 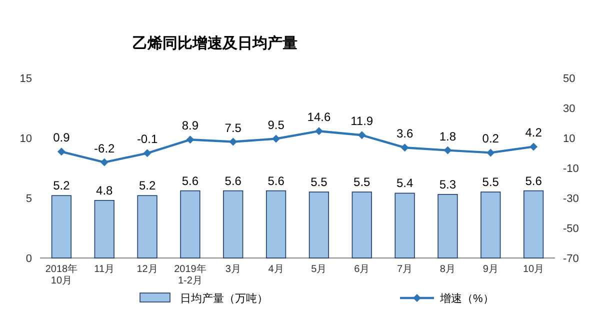 I want to click on data-label: 7.5, so click(x=233, y=127).